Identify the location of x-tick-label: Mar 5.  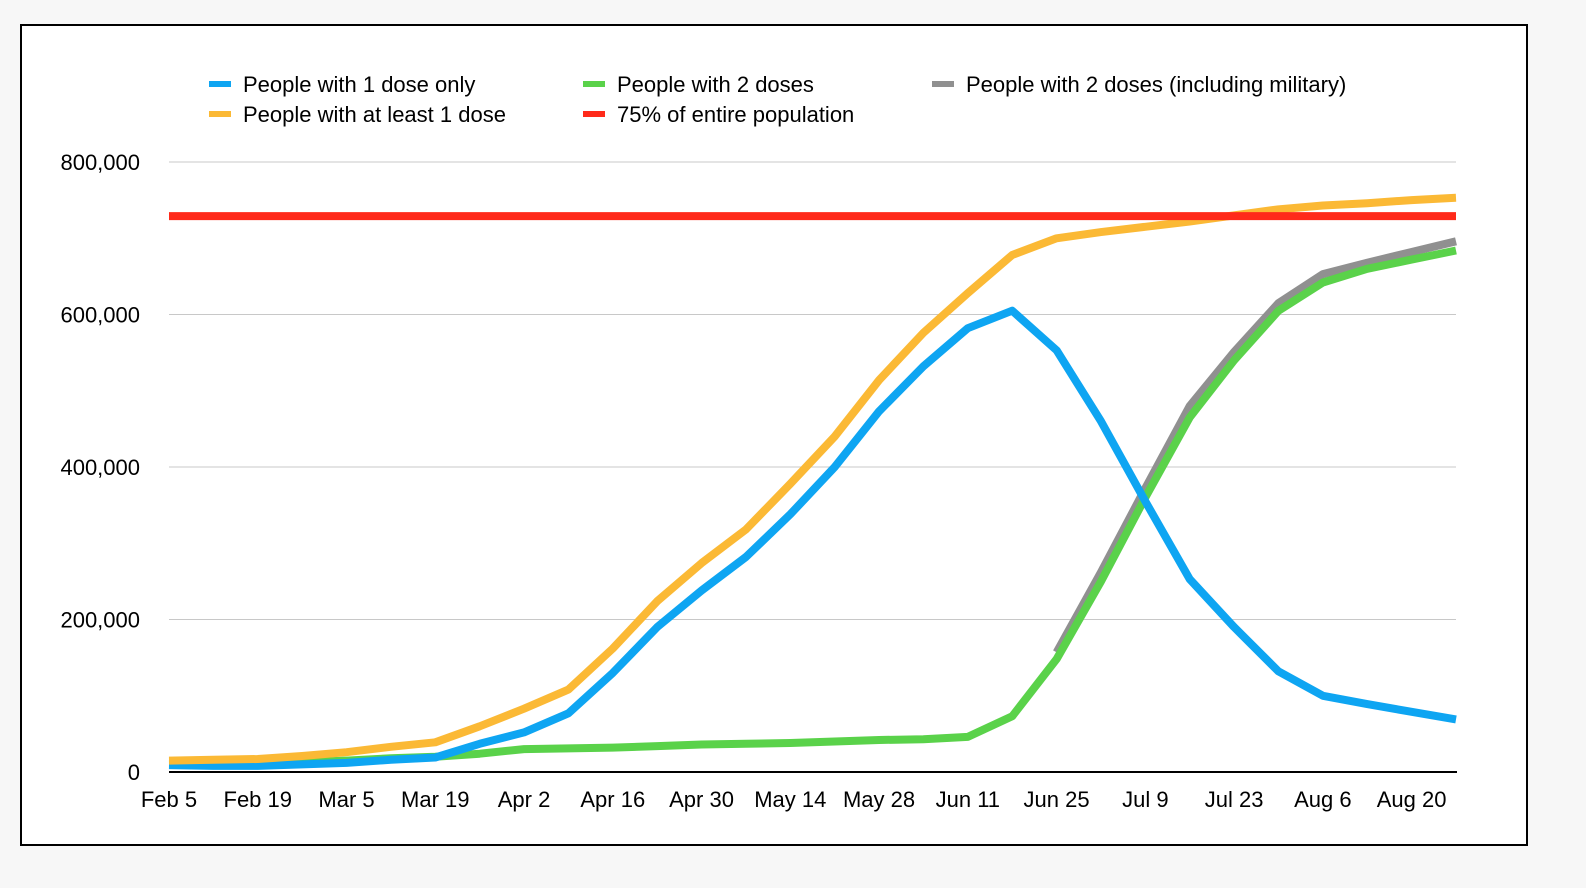
(346, 799).